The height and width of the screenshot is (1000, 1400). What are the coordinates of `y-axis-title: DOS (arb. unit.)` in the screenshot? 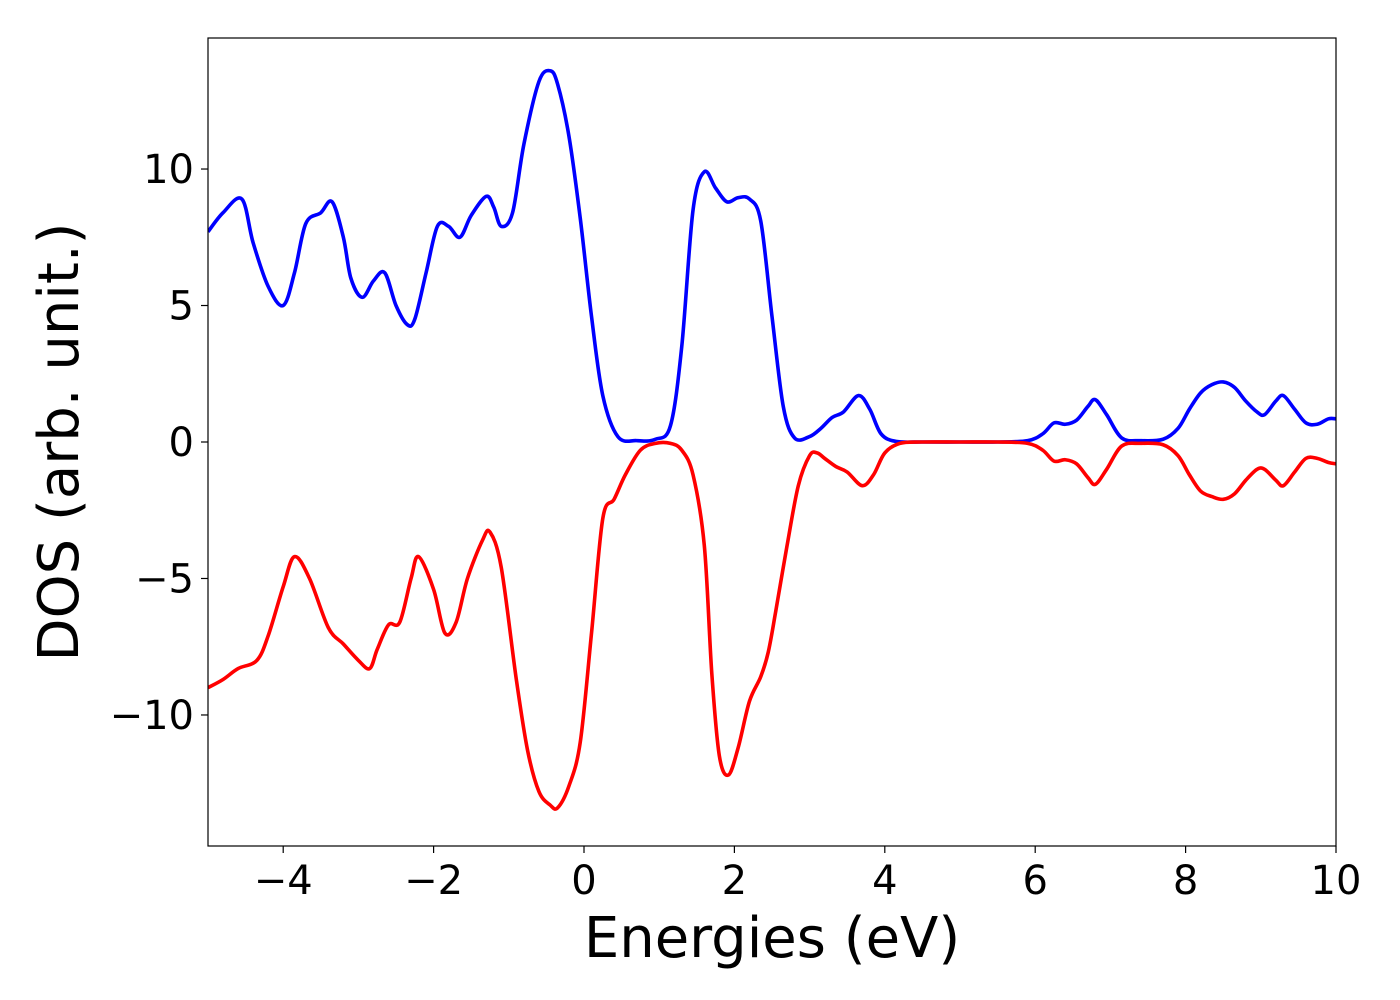 It's located at (59, 441).